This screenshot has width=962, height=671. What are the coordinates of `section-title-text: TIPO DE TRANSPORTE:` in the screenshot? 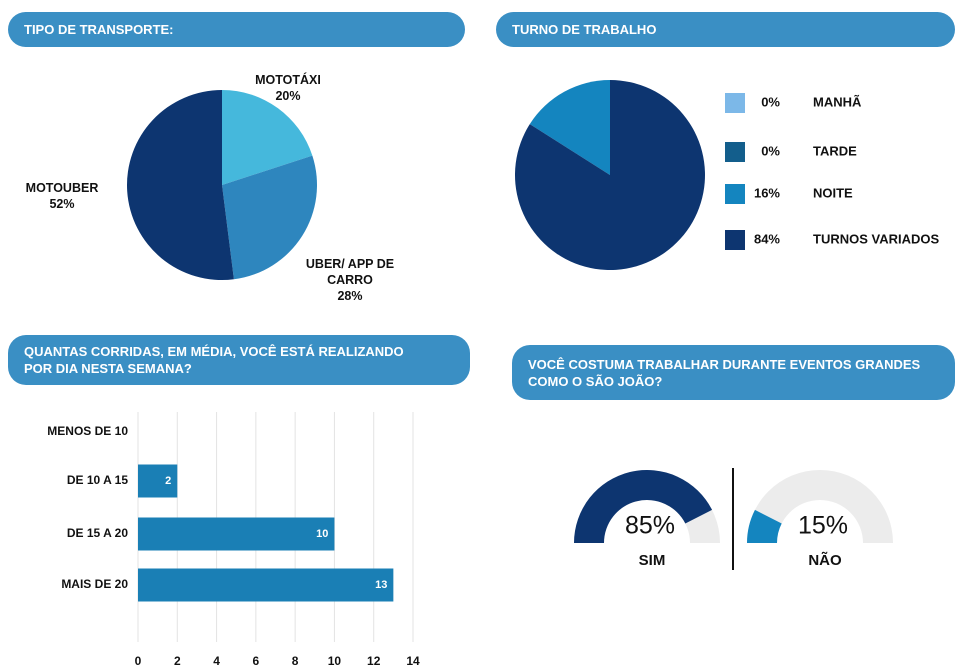 It's located at (99, 29).